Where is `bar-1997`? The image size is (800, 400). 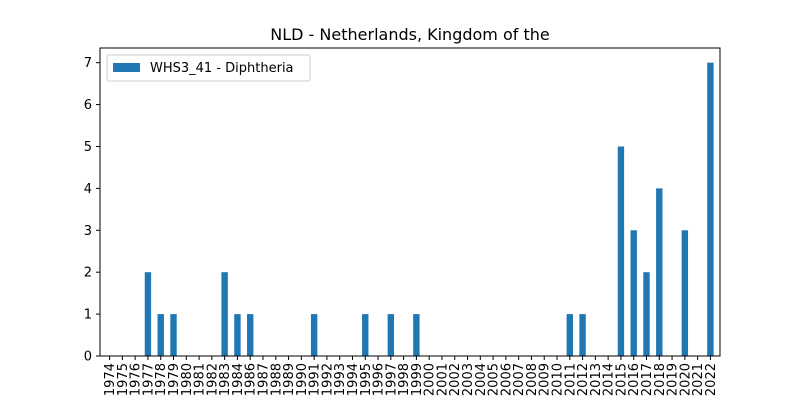 bar-1997 is located at coordinates (391, 335).